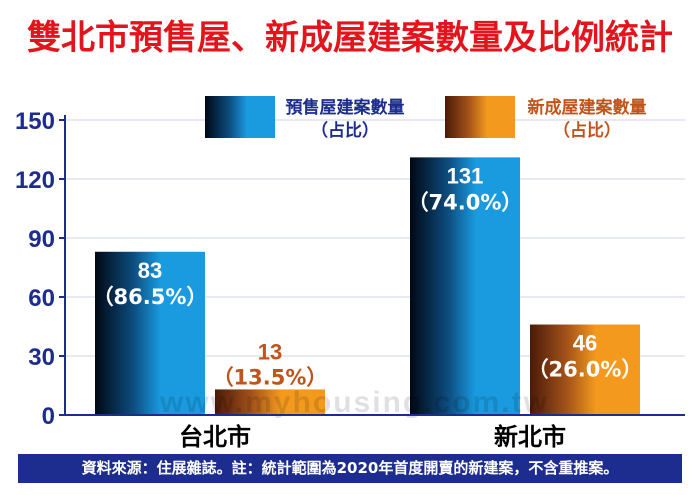  What do you see at coordinates (48, 416) in the screenshot?
I see `ytick-label-0: 0` at bounding box center [48, 416].